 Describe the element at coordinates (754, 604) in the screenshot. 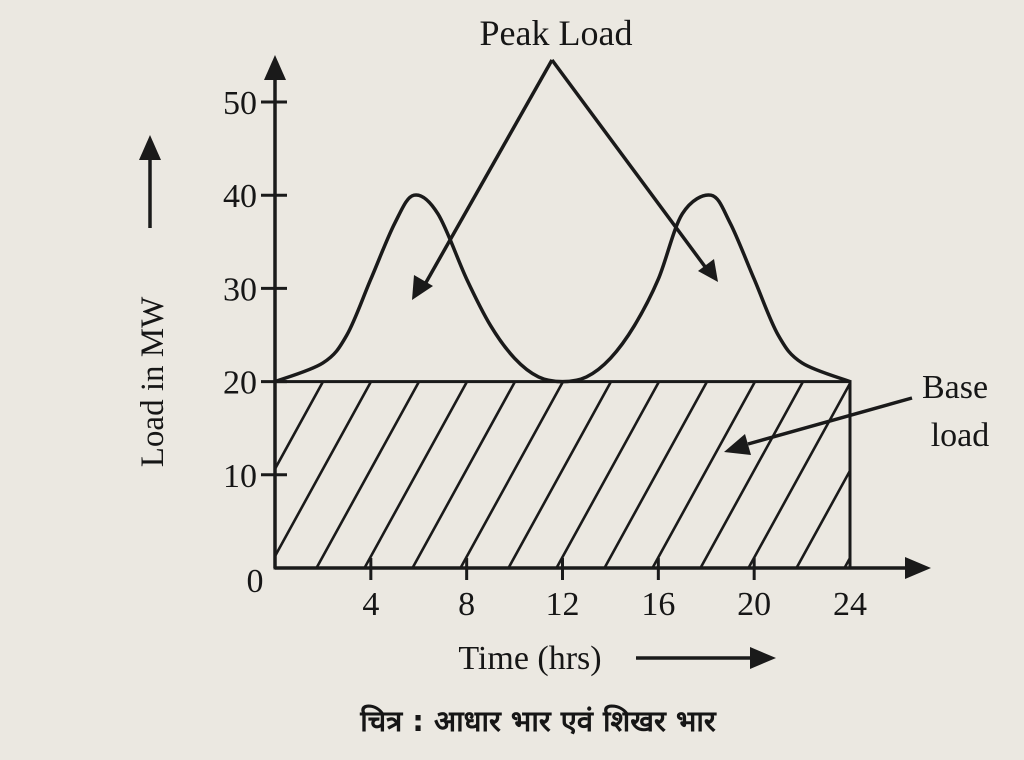

I see `x-tick-label: 20` at that location.